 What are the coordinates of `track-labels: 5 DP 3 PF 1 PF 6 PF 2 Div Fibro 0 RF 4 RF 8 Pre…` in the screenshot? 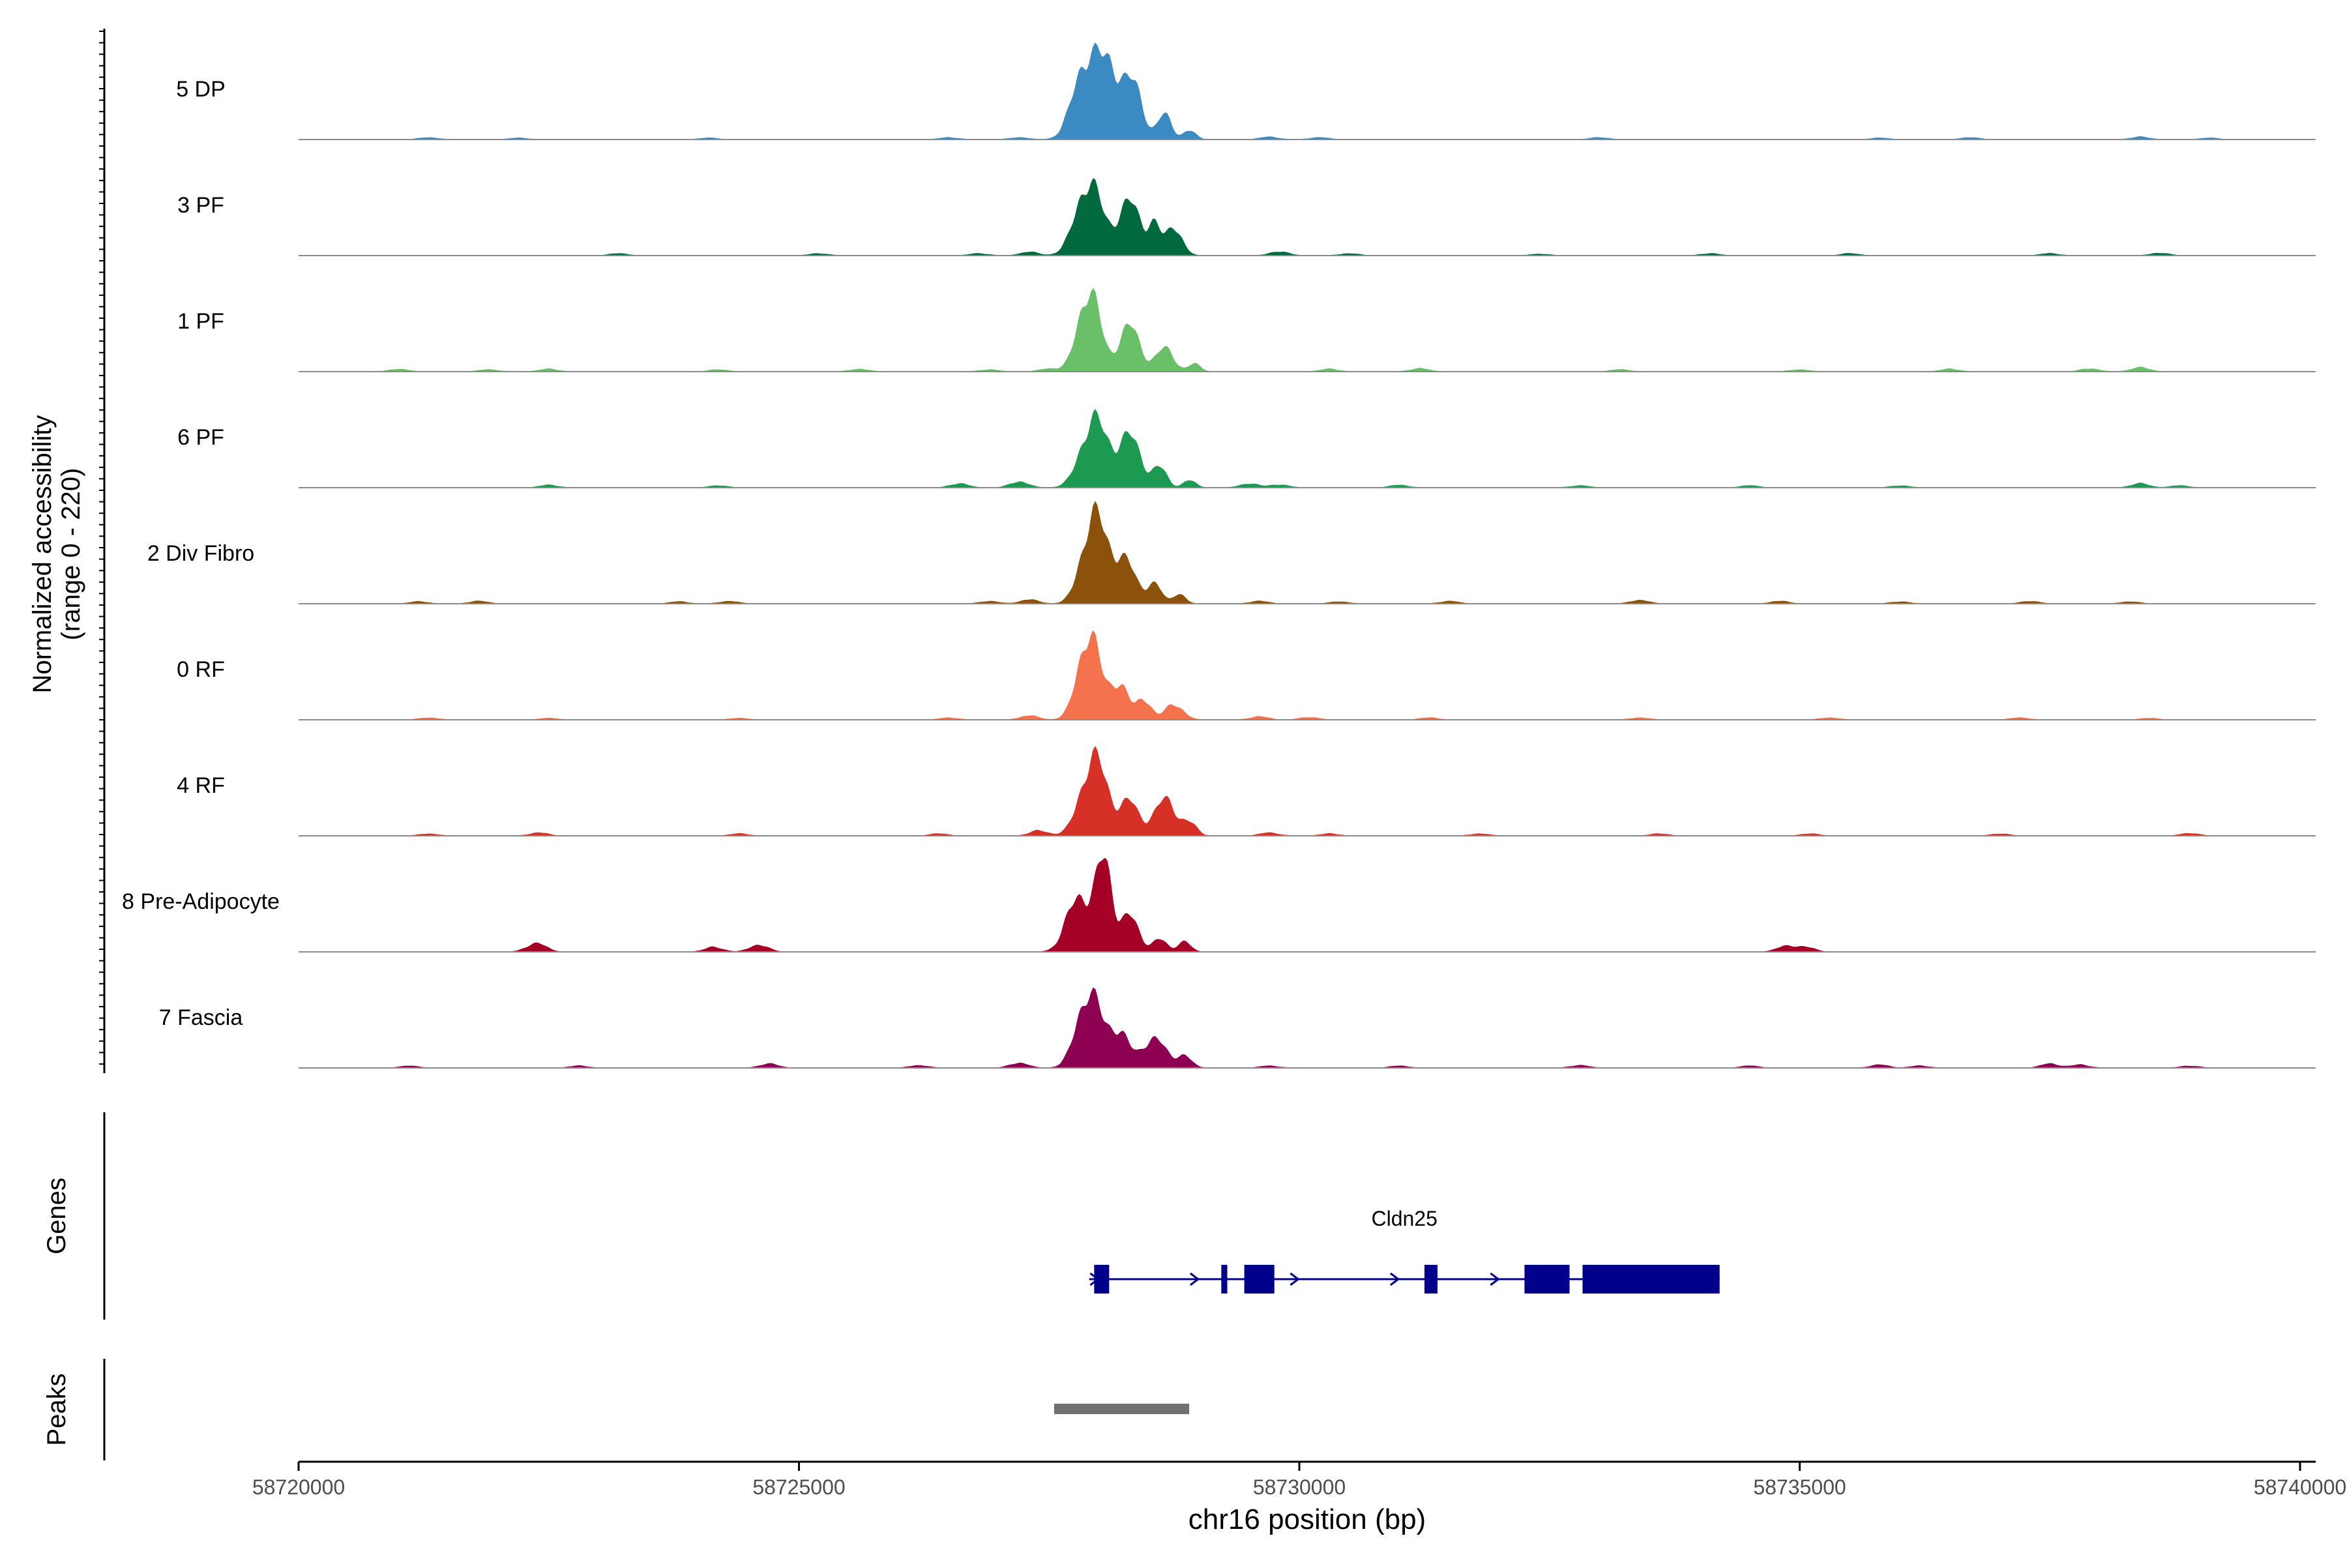 It's located at (201, 554).